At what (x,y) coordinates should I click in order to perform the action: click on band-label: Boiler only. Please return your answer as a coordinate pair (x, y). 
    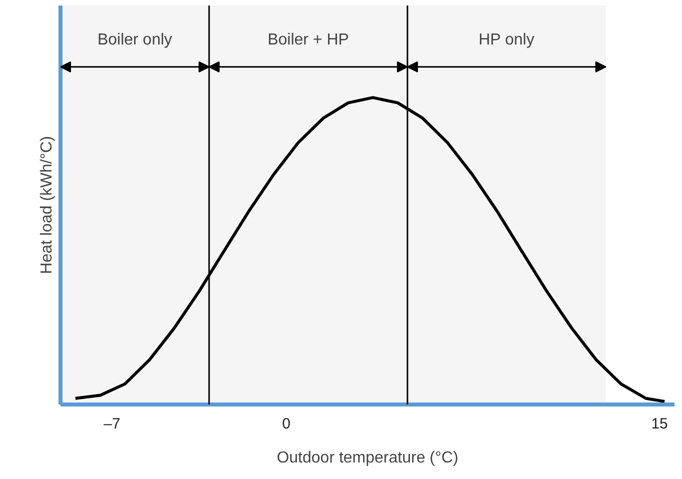
    Looking at the image, I should click on (134, 39).